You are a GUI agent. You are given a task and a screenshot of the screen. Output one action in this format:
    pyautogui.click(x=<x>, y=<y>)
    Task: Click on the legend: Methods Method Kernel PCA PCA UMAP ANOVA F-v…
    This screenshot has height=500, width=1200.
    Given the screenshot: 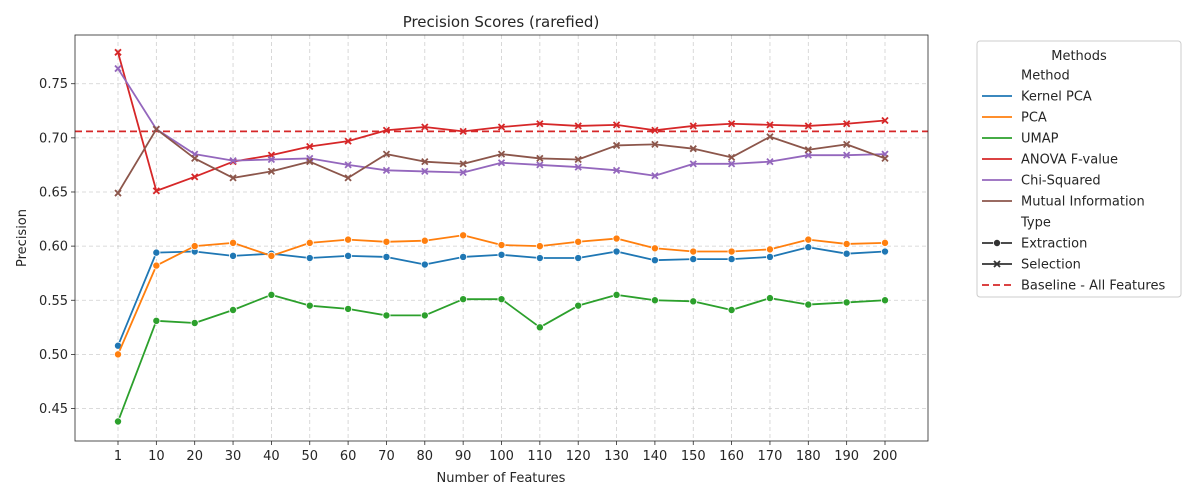 What is the action you would take?
    pyautogui.click(x=1079, y=169)
    